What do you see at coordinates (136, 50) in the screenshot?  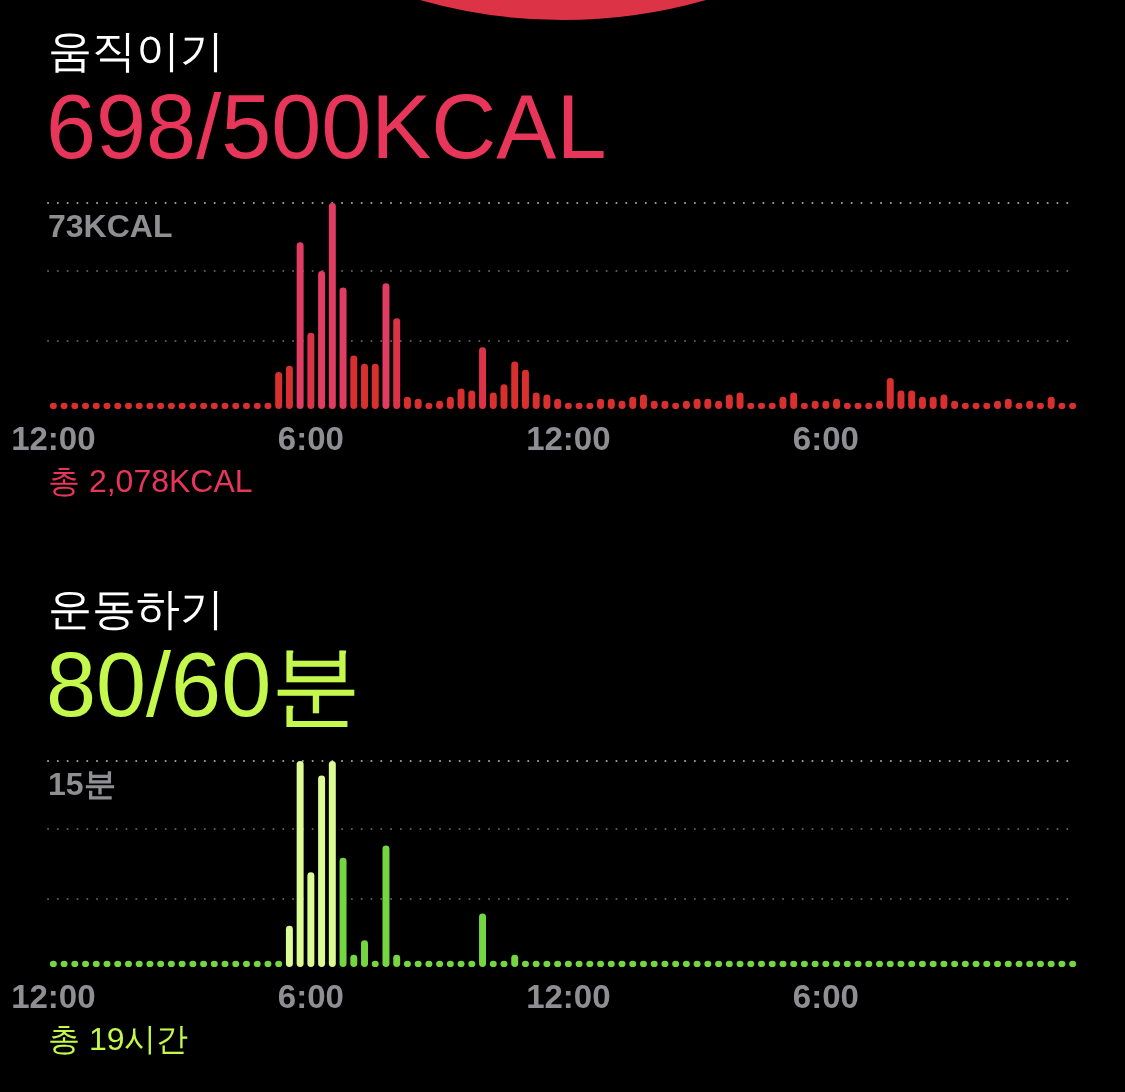 I see `chart-title: 움직이기` at bounding box center [136, 50].